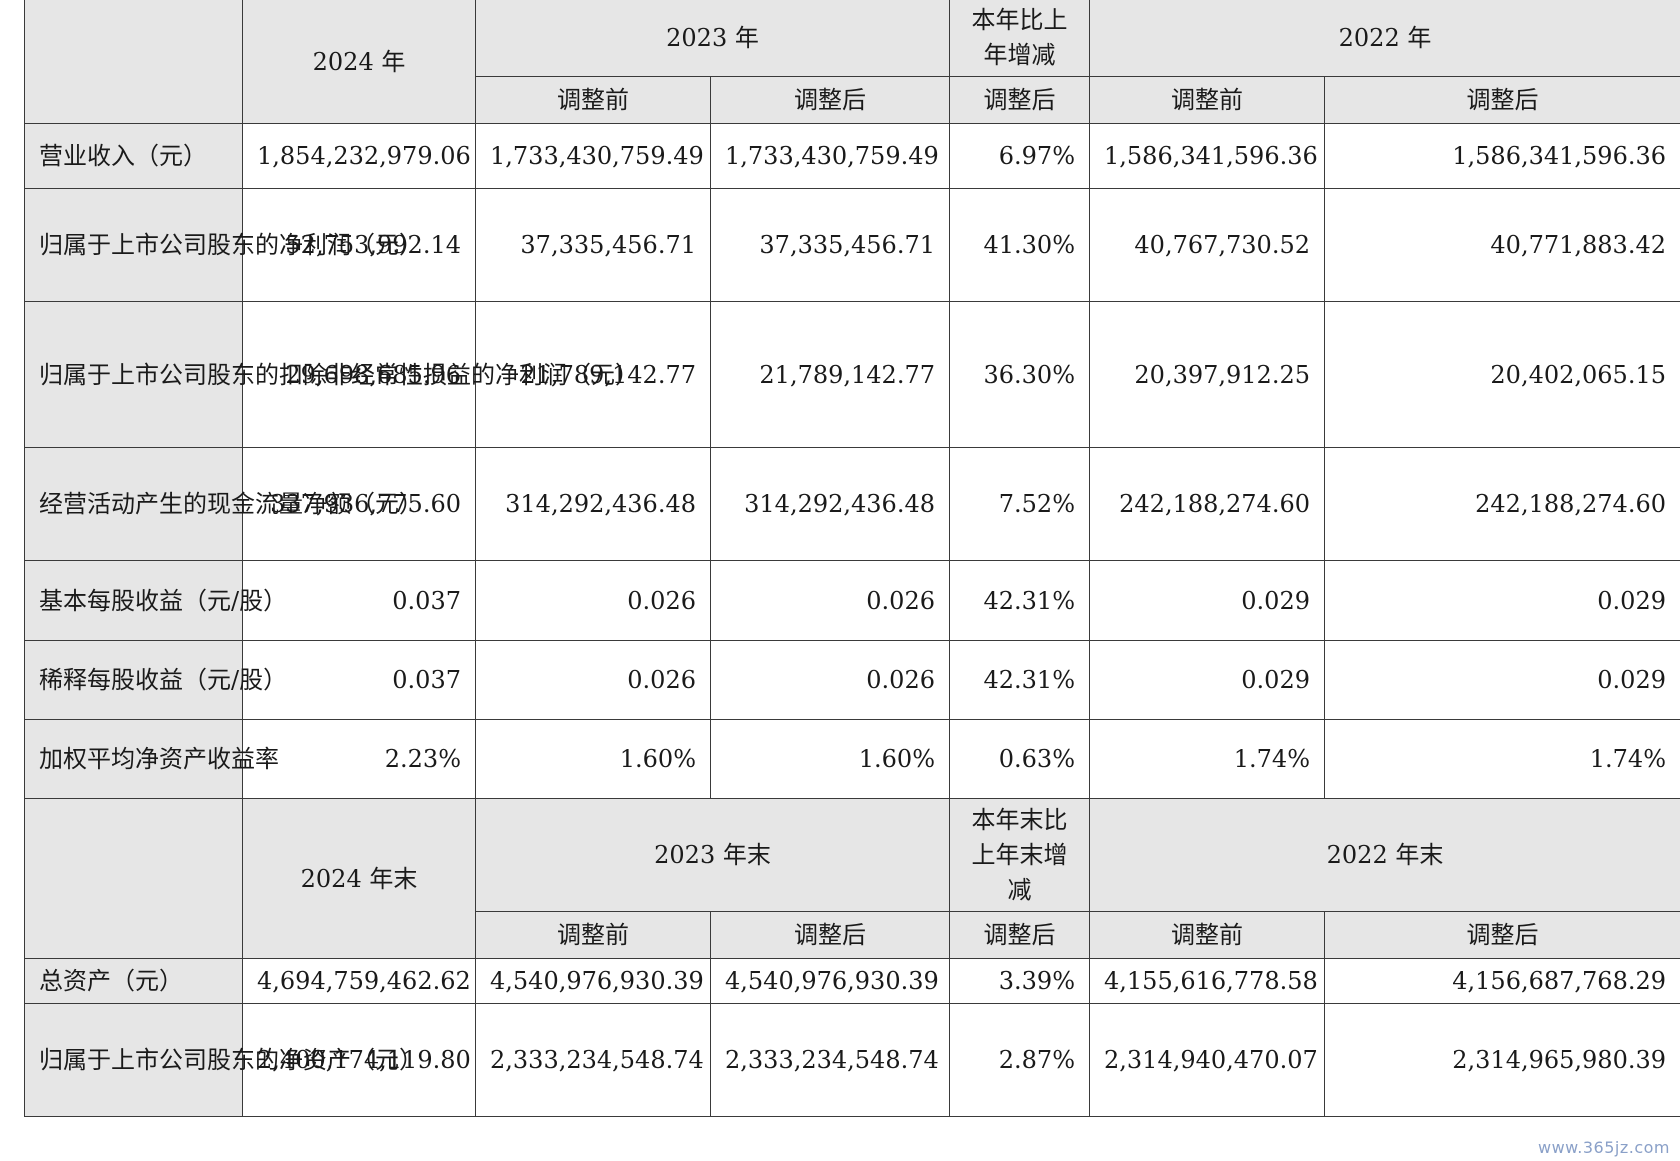  What do you see at coordinates (1384, 855) in the screenshot?
I see `header-2022-end: 2022 年末` at bounding box center [1384, 855].